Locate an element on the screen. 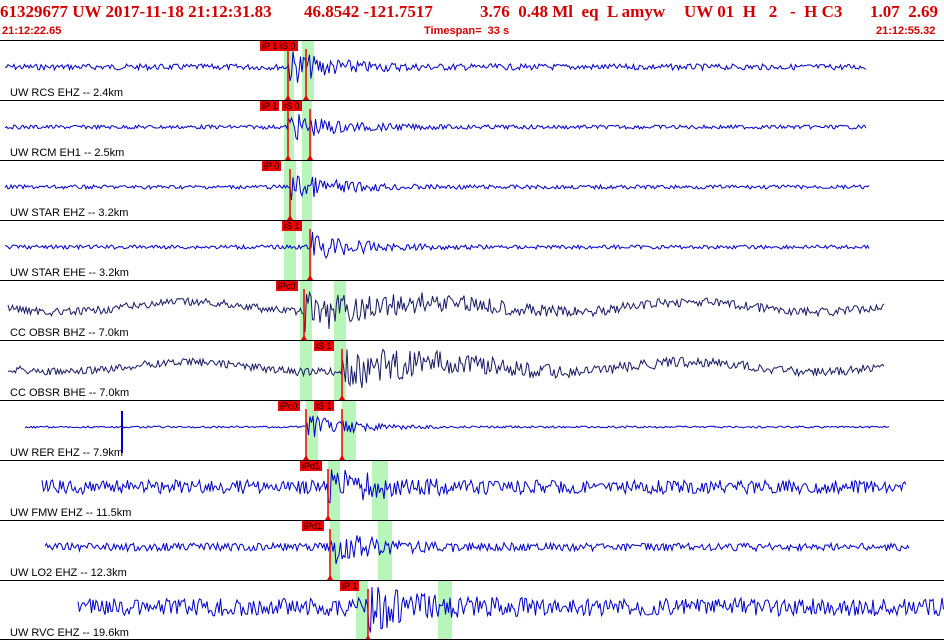 Image resolution: width=944 pixels, height=640 pixels. channel-panel: iP 1 UW RVC EHZ -- 19.6km is located at coordinates (472, 610).